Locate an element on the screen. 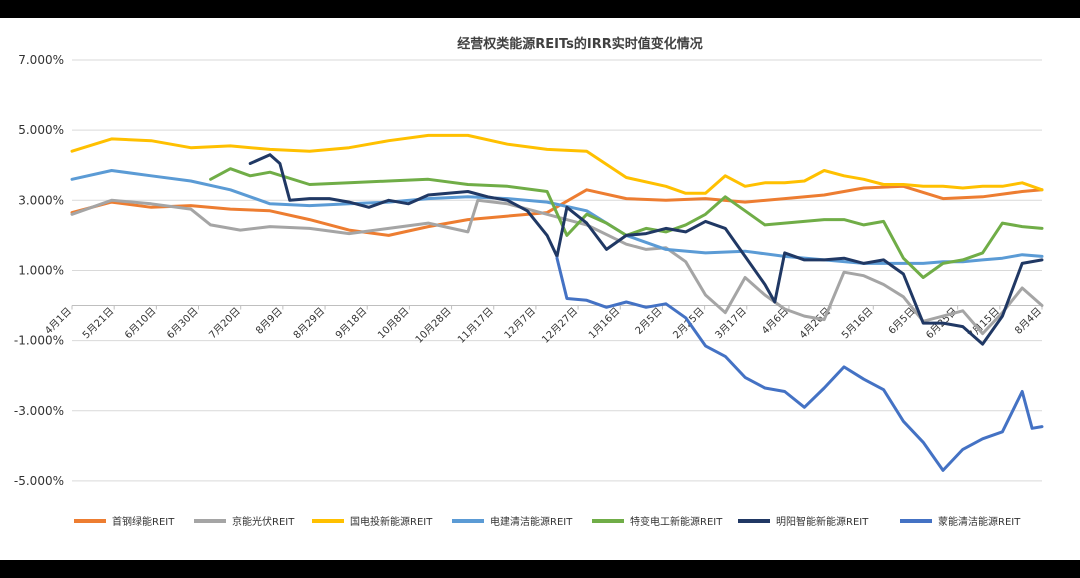 This screenshot has width=1080, height=578. y-tick-label: -5.000% is located at coordinates (39, 481).